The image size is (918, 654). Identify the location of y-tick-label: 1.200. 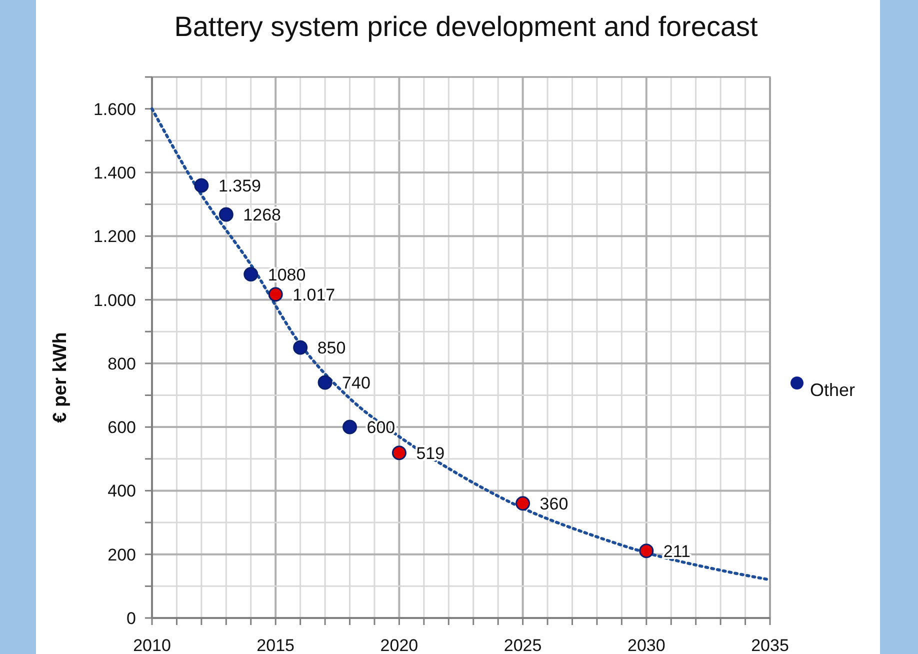
(114, 236).